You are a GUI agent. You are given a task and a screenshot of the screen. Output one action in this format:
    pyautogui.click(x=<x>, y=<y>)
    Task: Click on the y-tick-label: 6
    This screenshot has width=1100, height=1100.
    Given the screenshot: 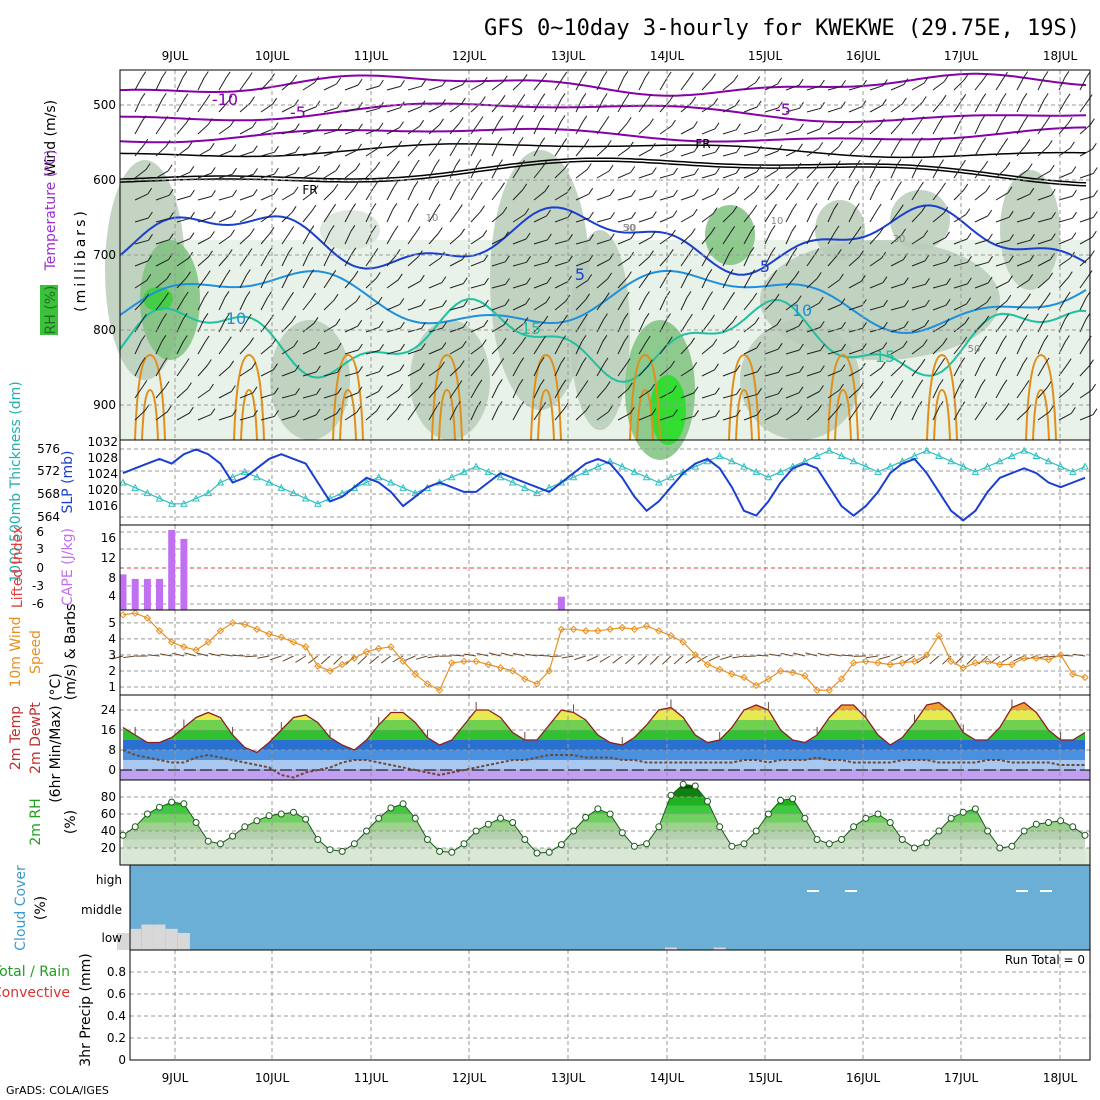 What is the action you would take?
    pyautogui.click(x=40, y=532)
    